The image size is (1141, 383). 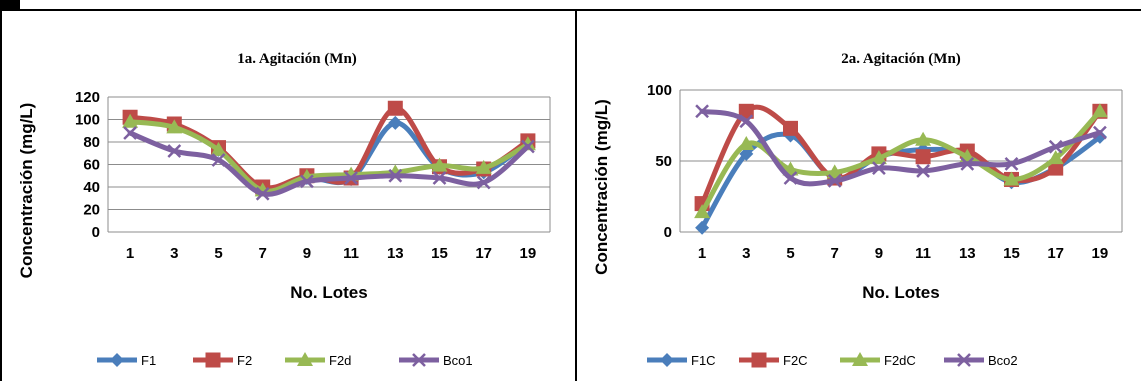 I want to click on legend-marker-F2, so click(x=213, y=360).